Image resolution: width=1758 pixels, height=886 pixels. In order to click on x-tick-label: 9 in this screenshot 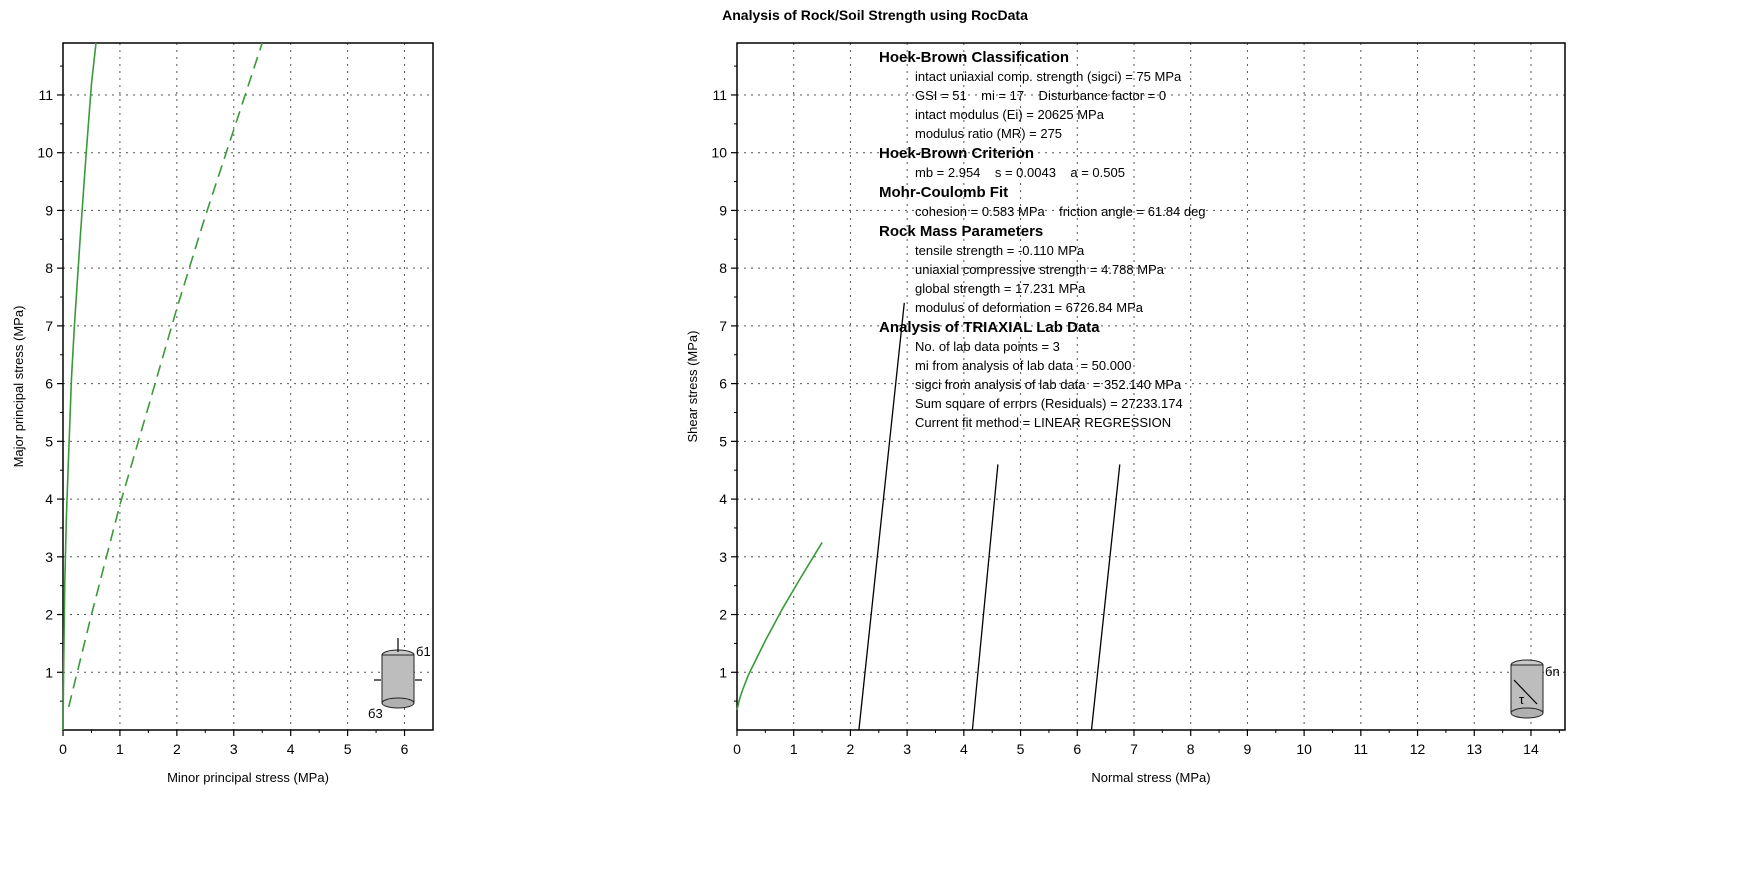, I will do `click(1248, 749)`.